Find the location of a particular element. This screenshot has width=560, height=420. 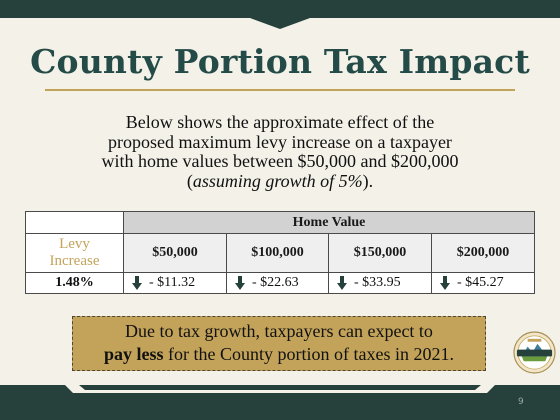

tax-change-value: - $22.63 is located at coordinates (275, 282).